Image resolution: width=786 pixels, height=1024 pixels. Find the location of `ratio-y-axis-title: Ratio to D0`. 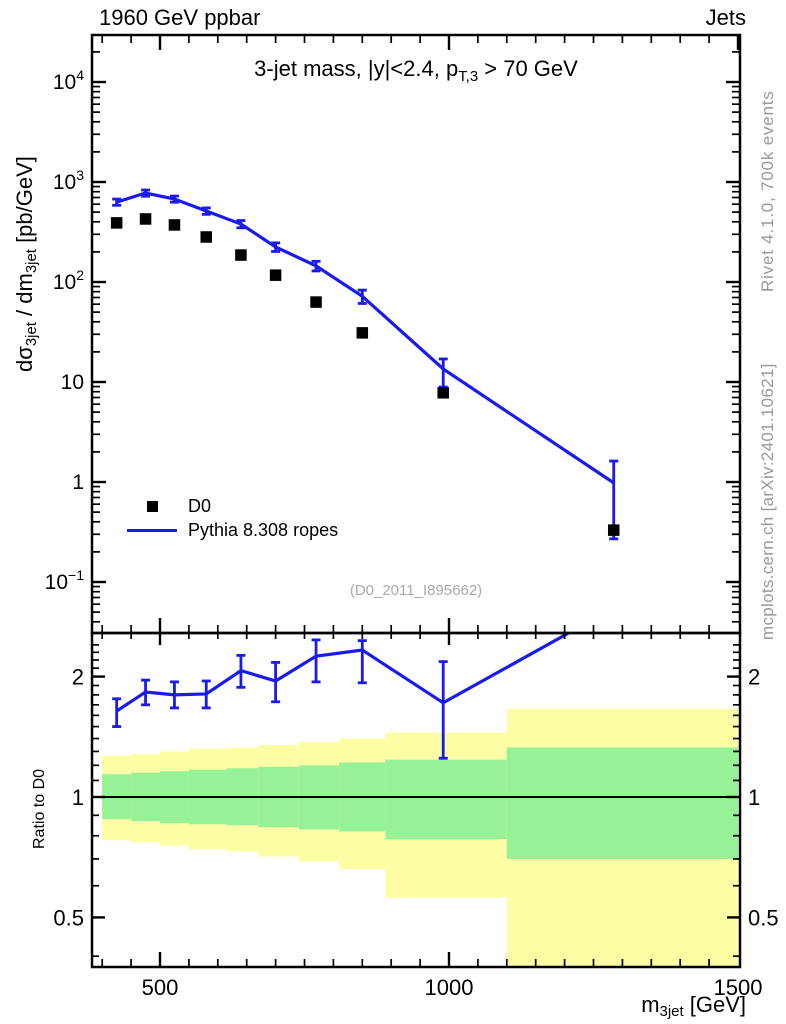

ratio-y-axis-title: Ratio to D0 is located at coordinates (39, 809).